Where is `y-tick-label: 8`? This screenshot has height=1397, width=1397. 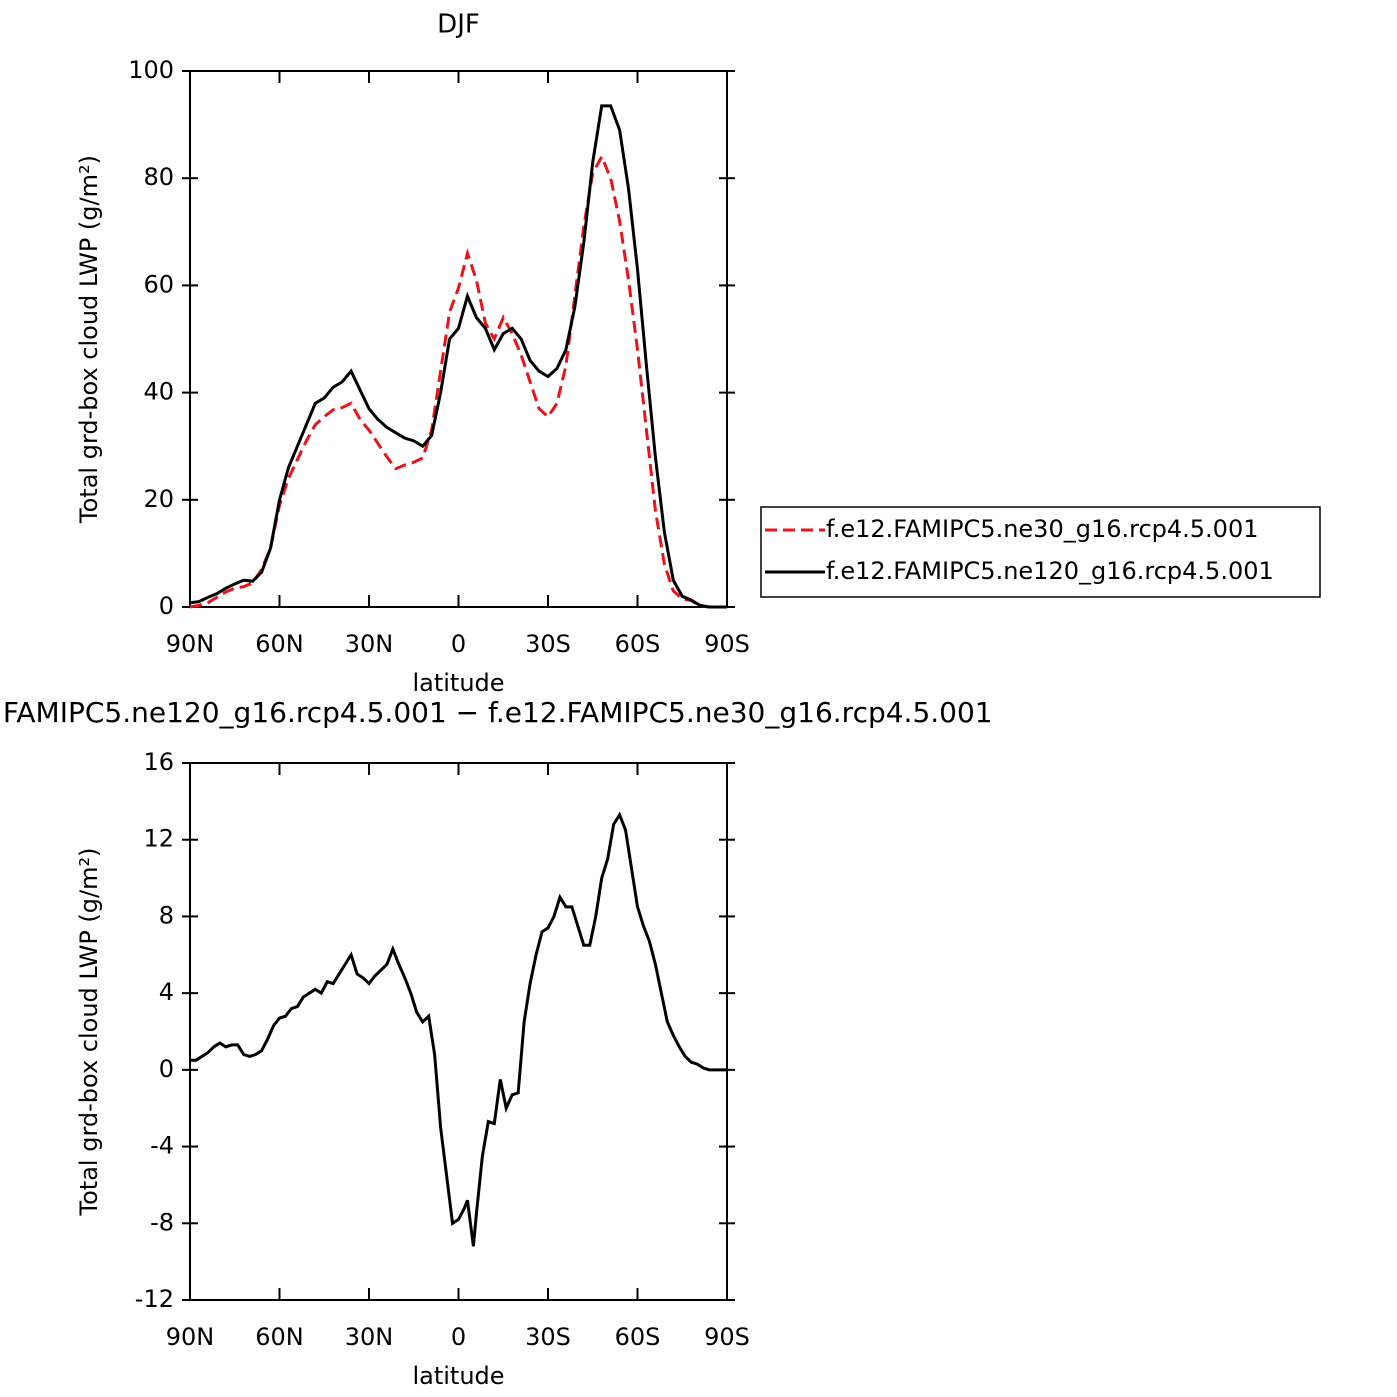 y-tick-label: 8 is located at coordinates (166, 915).